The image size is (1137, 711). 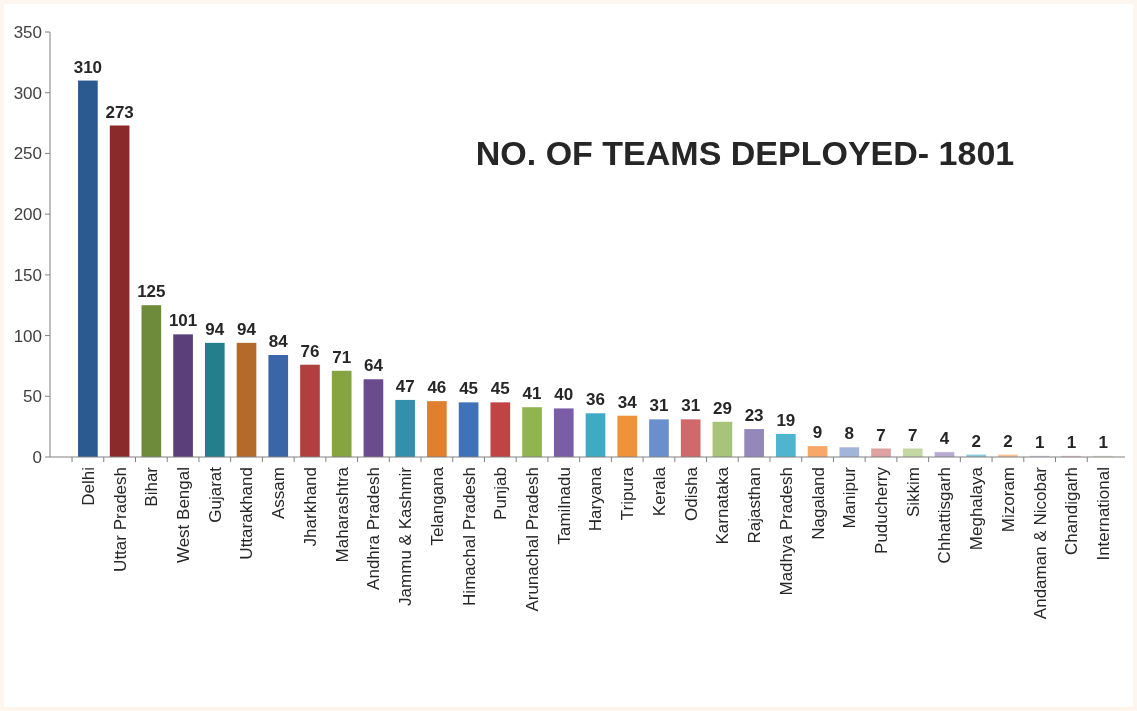 I want to click on x-tick-label: Madhya Pradesh, so click(x=786, y=531).